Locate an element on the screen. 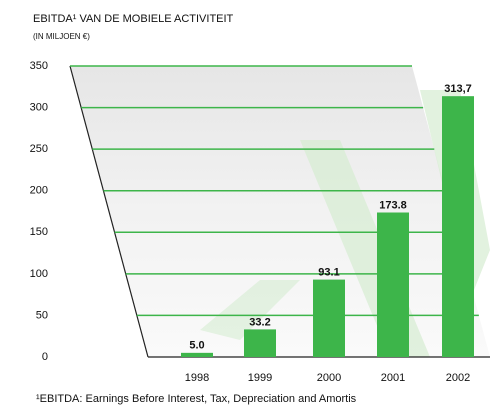 The image size is (499, 411). chart-subtitle: (IN MILJOEN €) is located at coordinates (61, 36).